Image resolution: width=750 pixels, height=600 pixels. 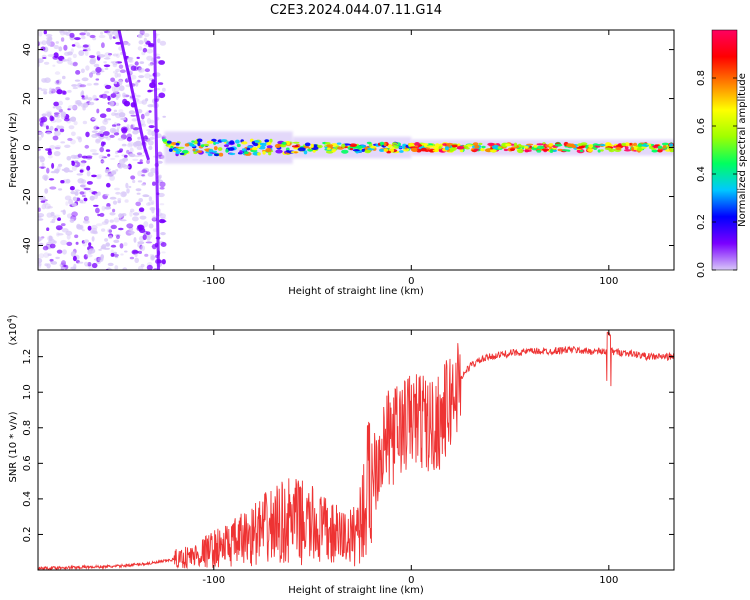 I want to click on colorbar-ticks: 0.0 0.2 0.4 0.6 0.8, so click(x=716, y=174).